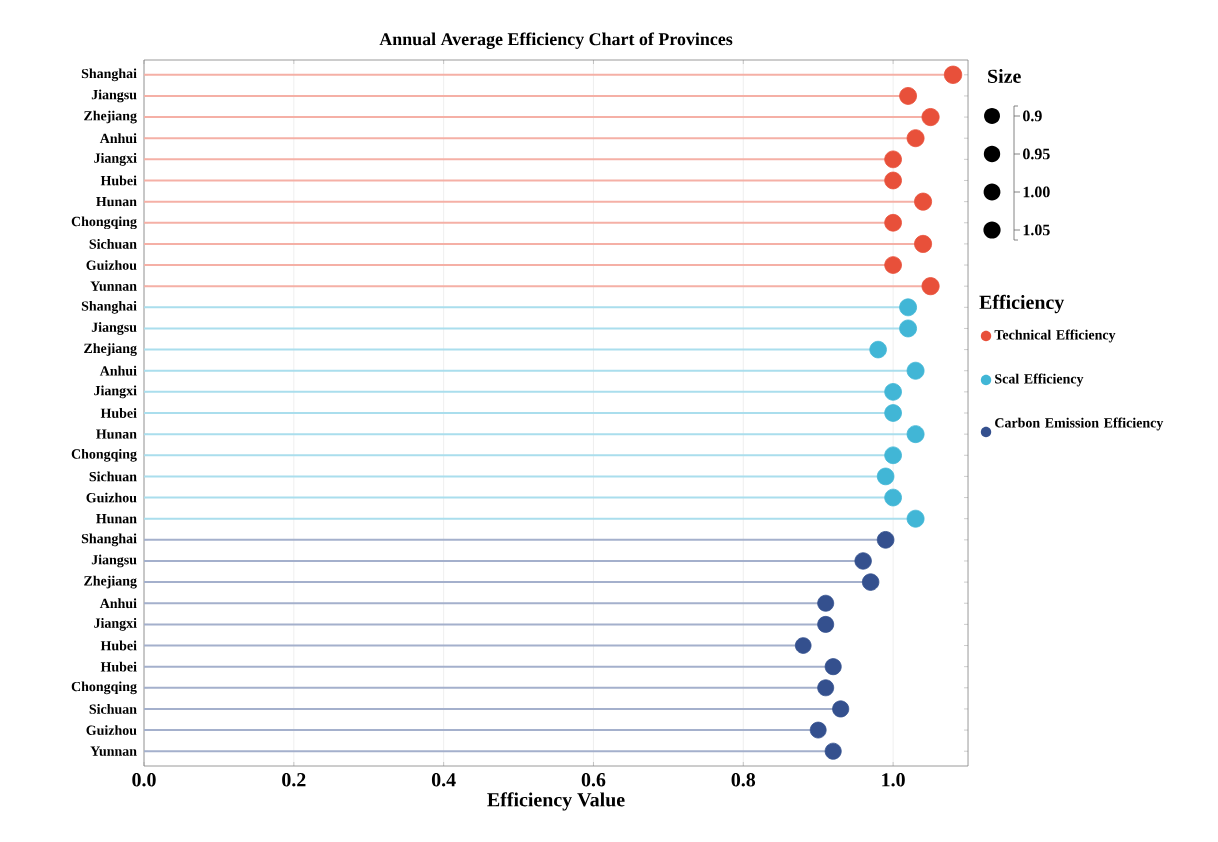 The height and width of the screenshot is (842, 1218). I want to click on x-tick-label: 0.2, so click(294, 780).